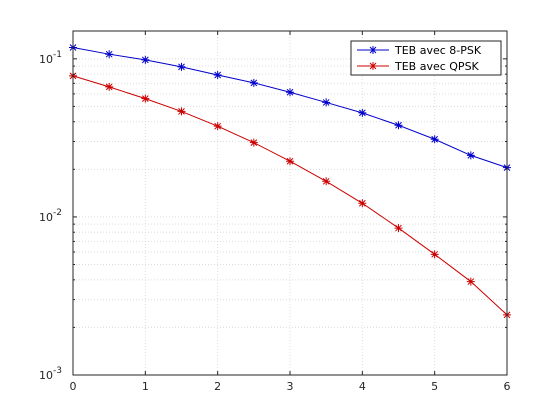 The image size is (560, 420). Describe the element at coordinates (57, 371) in the screenshot. I see `y-tick-label-exponent: -3` at that location.